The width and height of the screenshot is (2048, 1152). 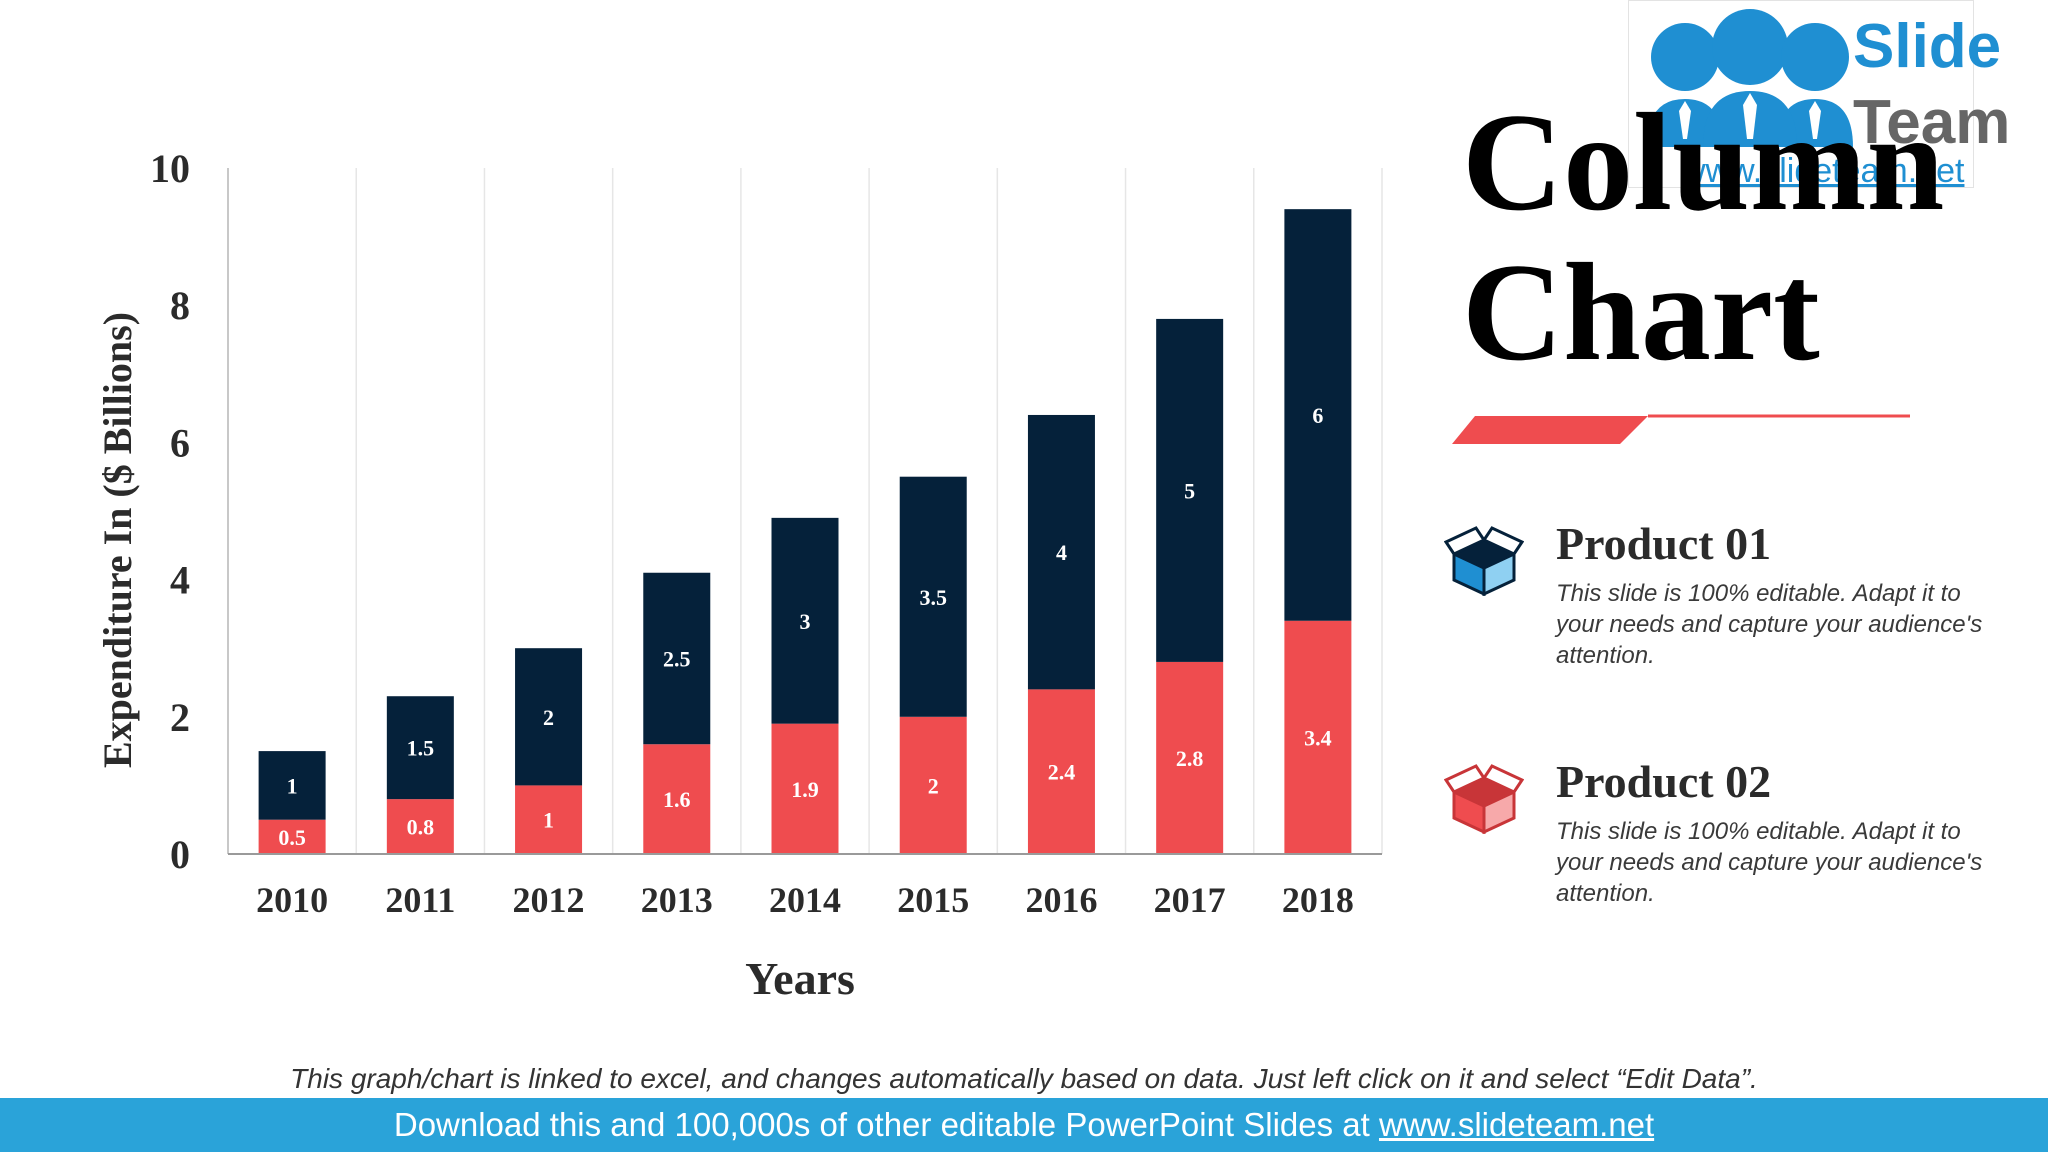 I want to click on logo-text-team: Team, so click(x=1932, y=122).